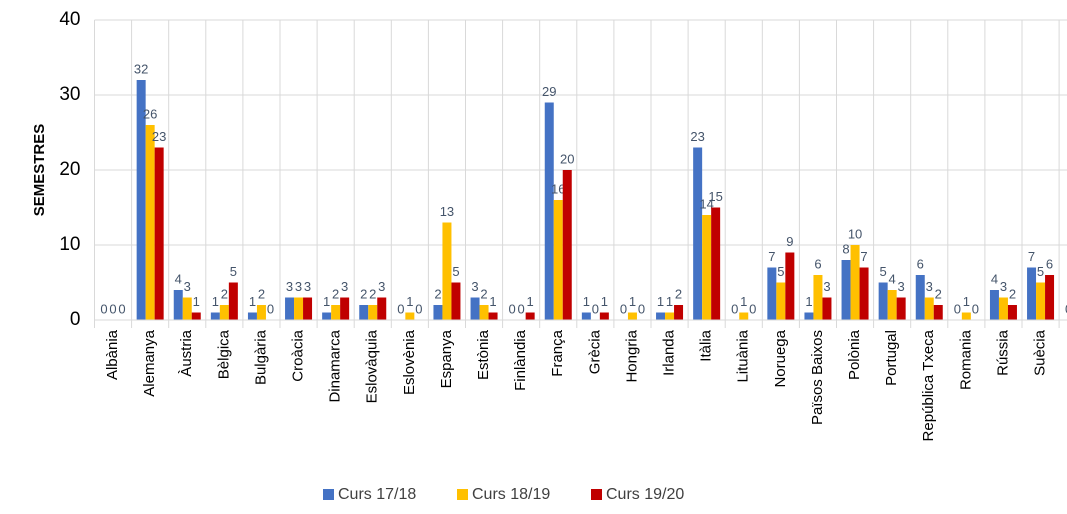  What do you see at coordinates (557, 352) in the screenshot?
I see `x-tick-label: França` at bounding box center [557, 352].